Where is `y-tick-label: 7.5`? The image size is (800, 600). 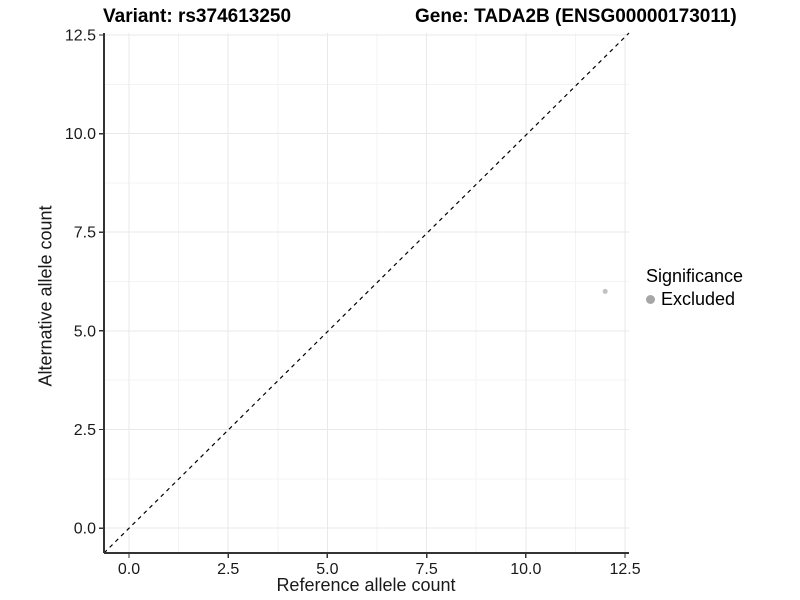
y-tick-label: 7.5 is located at coordinates (85, 233).